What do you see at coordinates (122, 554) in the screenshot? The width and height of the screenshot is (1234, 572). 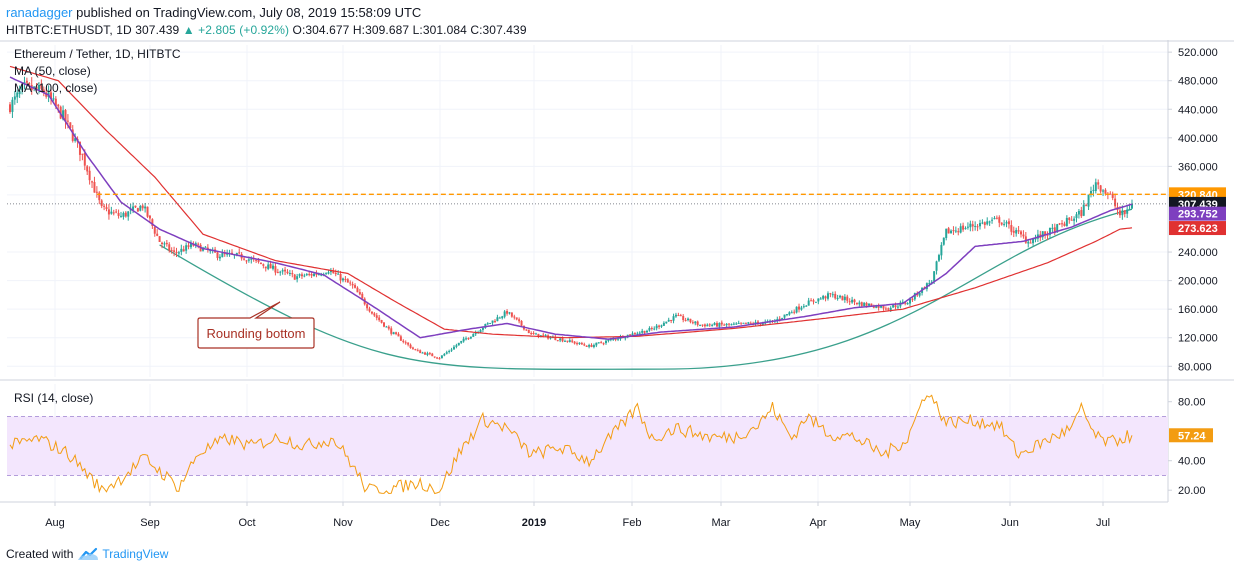 I see `tradingview-logo: TradingView` at bounding box center [122, 554].